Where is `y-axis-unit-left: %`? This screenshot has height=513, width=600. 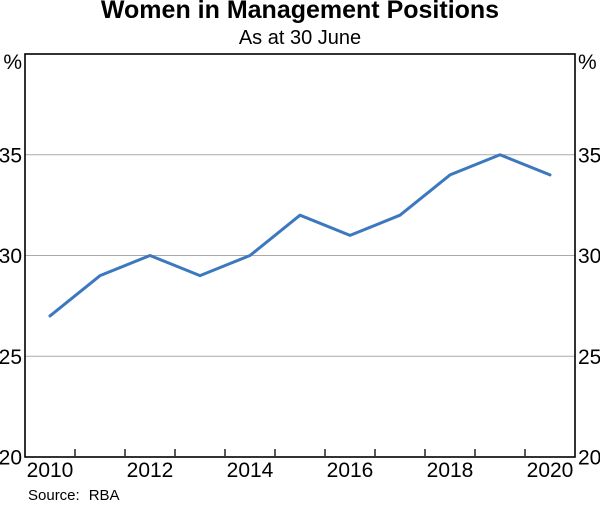 y-axis-unit-left: % is located at coordinates (12, 62).